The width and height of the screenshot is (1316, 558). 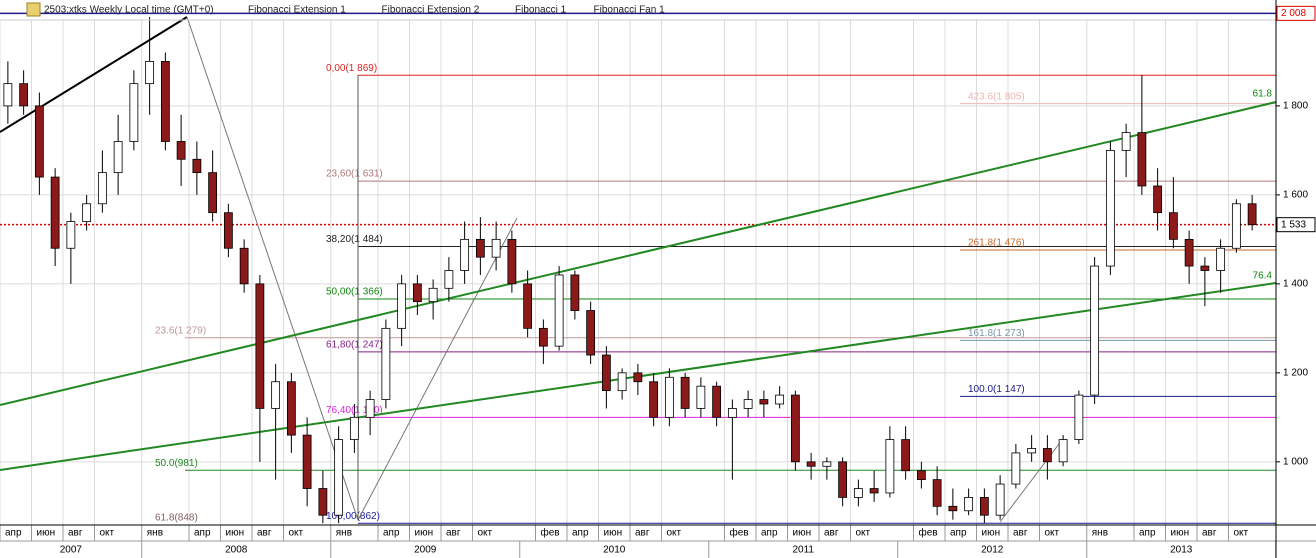 I want to click on fib-label: 161.8(1 273), so click(x=996, y=333).